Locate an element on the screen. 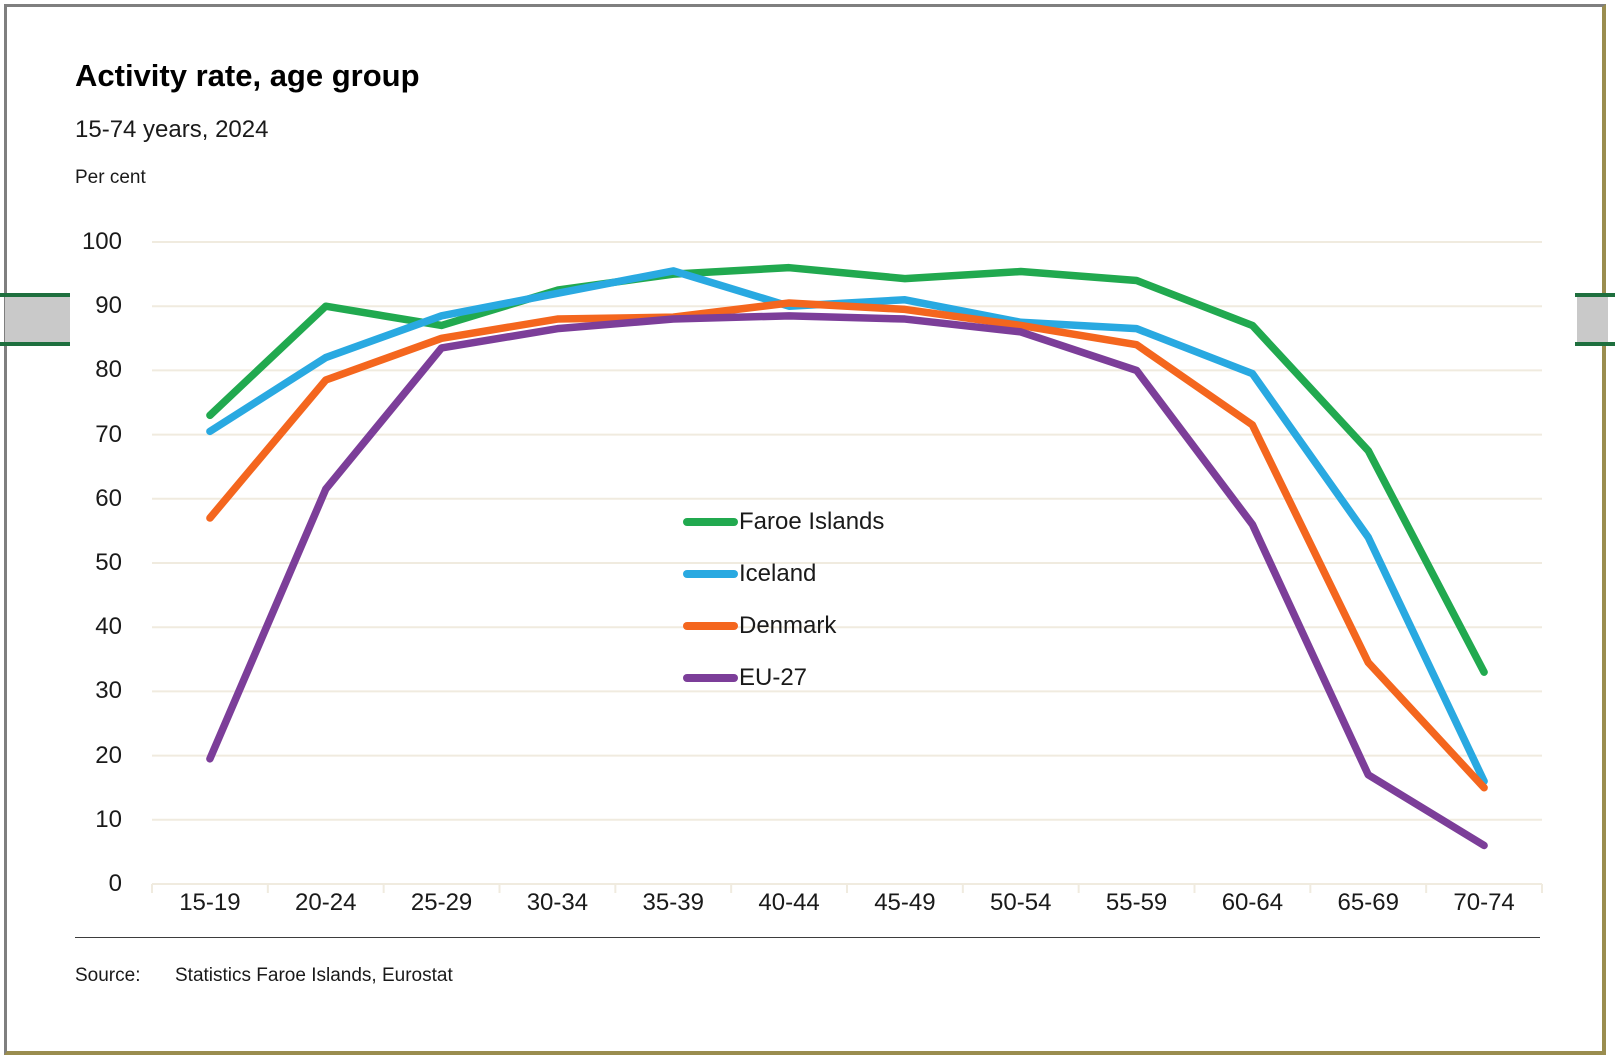 This screenshot has height=1064, width=1615. x-tick-label: 55-59 is located at coordinates (1136, 902).